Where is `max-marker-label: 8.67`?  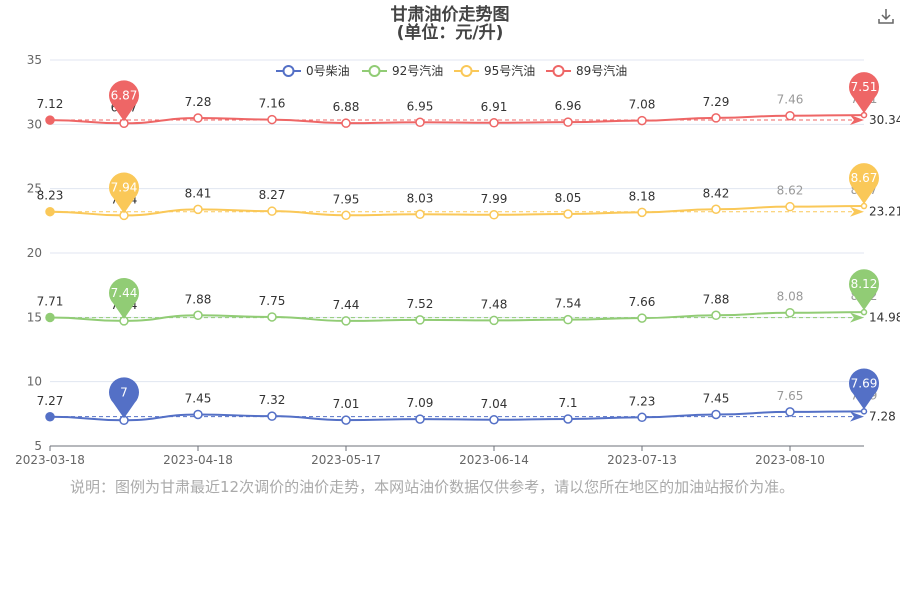
max-marker-label: 8.67 is located at coordinates (864, 178).